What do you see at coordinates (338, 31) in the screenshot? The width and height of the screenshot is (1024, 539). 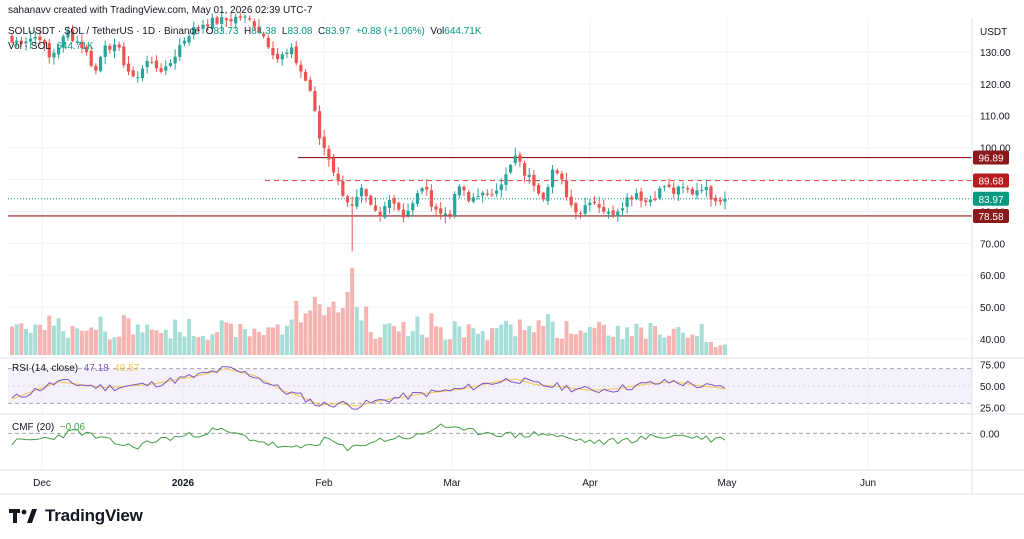 I see `close-value: 83.97` at bounding box center [338, 31].